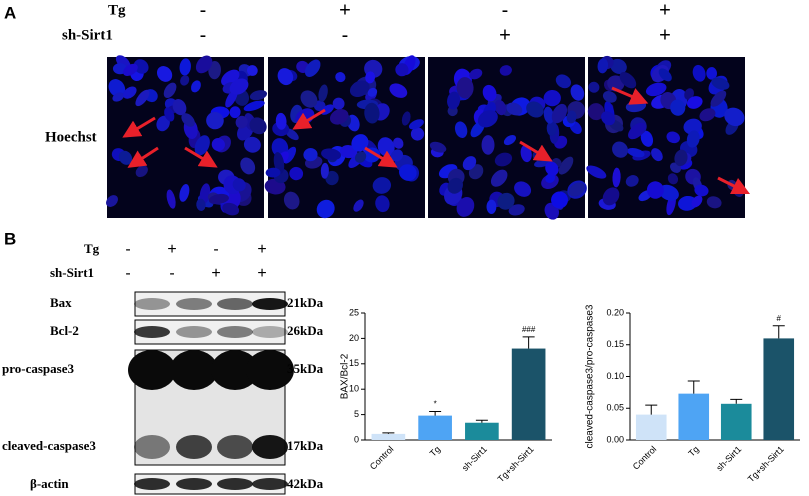 The width and height of the screenshot is (809, 496). What do you see at coordinates (356, 414) in the screenshot?
I see `y-tick-label: 5` at bounding box center [356, 414].